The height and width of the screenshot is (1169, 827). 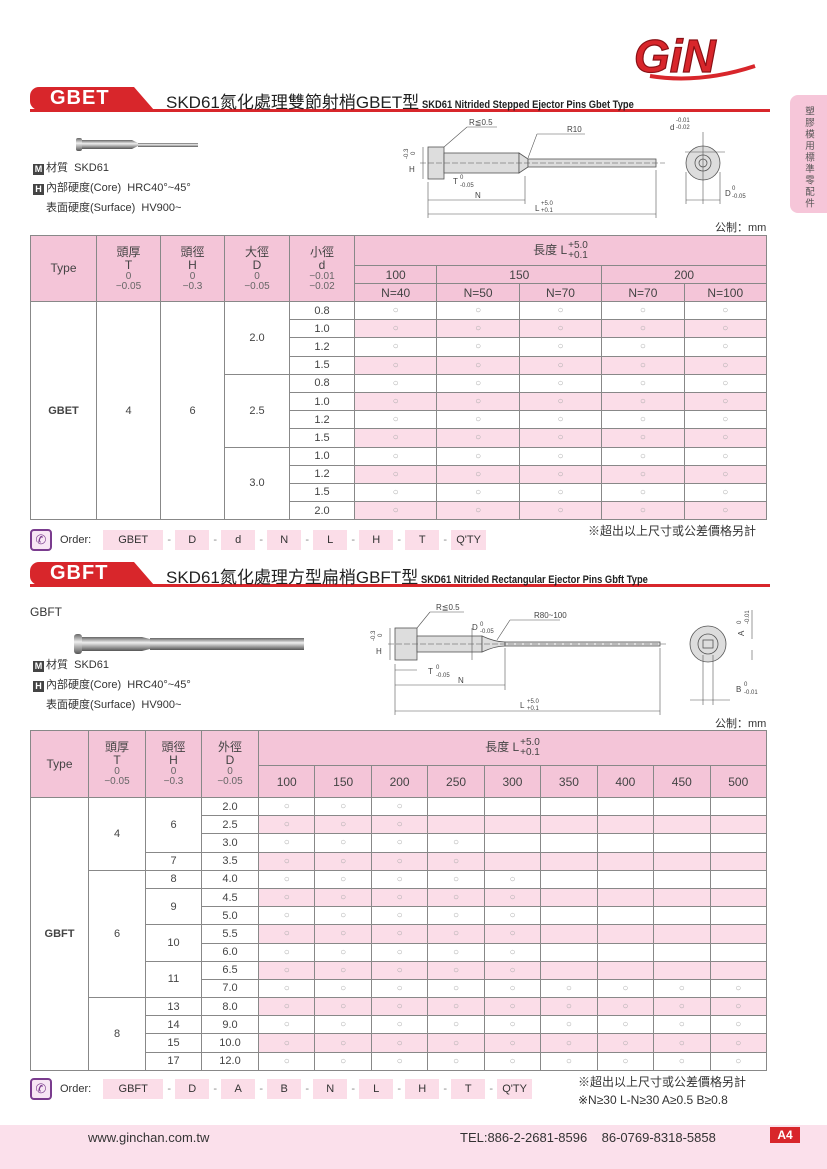 What do you see at coordinates (808, 154) in the screenshot?
I see `side-category-tab: 塑膠模用標準零配件` at bounding box center [808, 154].